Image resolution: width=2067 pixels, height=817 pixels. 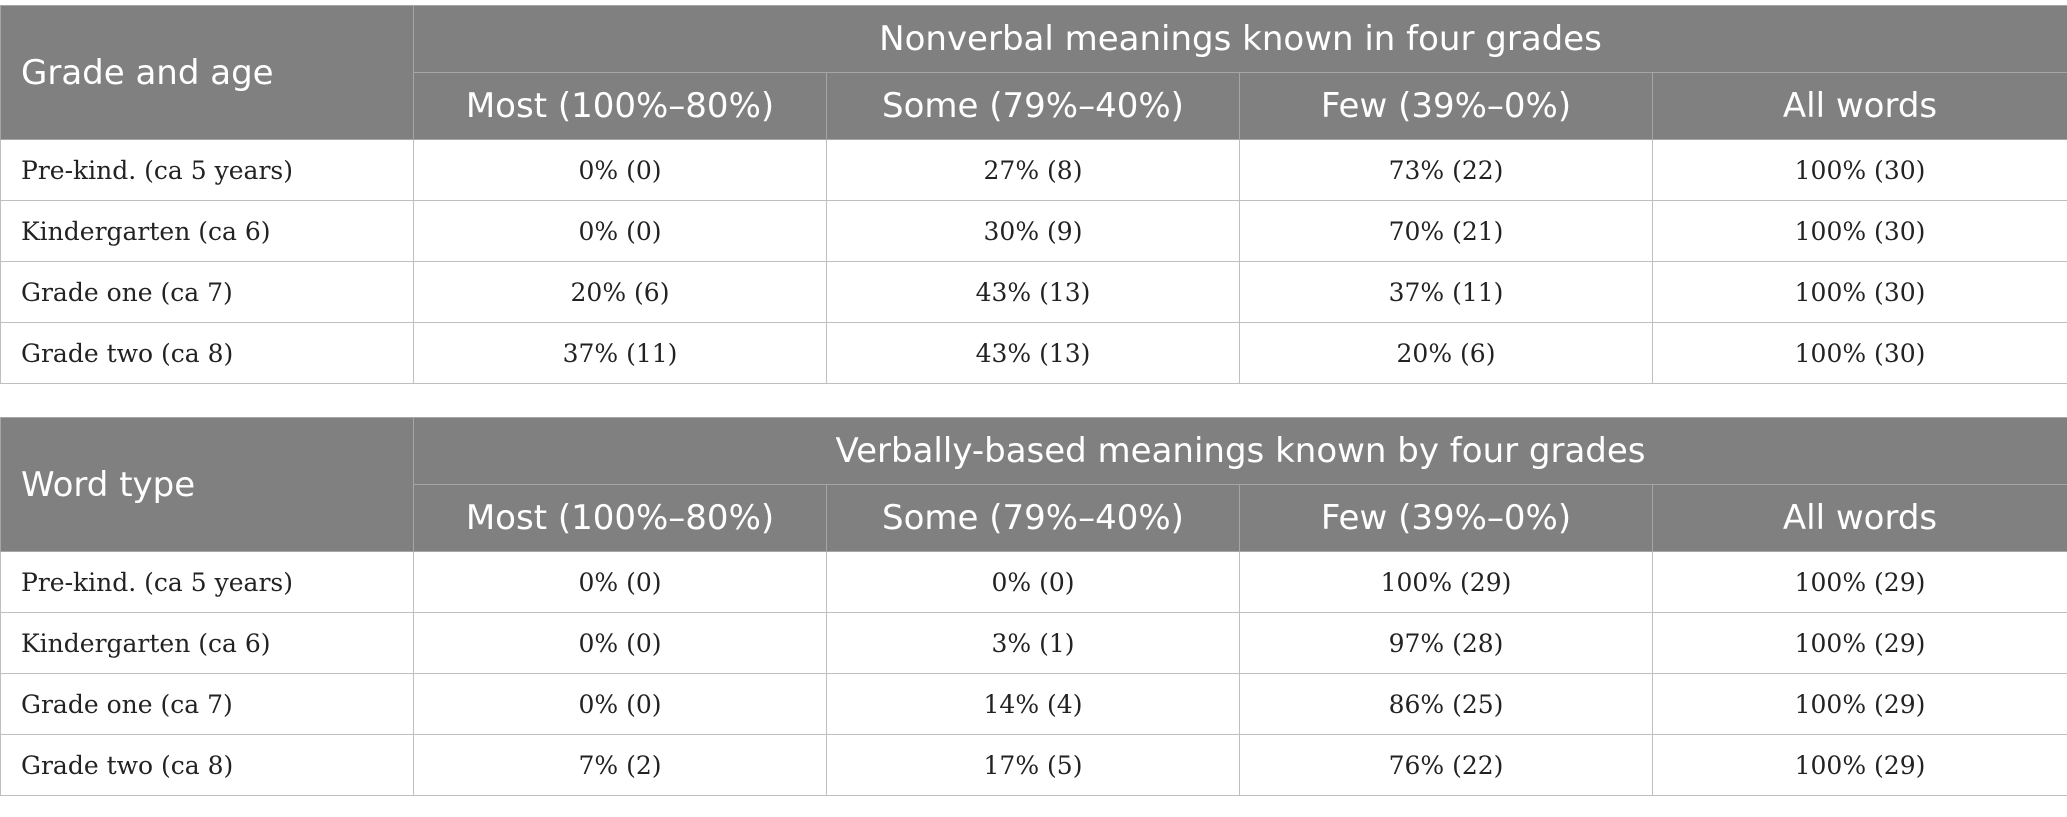 What do you see at coordinates (207, 484) in the screenshot?
I see `corner-label: Word type` at bounding box center [207, 484].